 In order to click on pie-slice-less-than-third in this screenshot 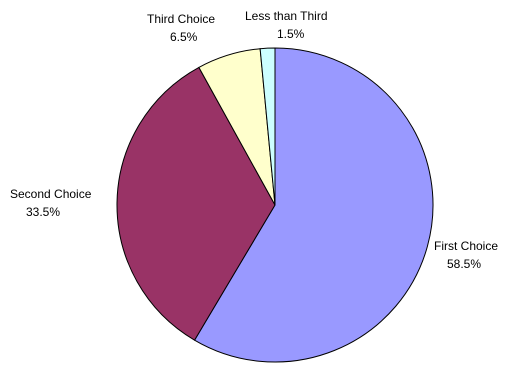, I will do `click(267, 126)`.